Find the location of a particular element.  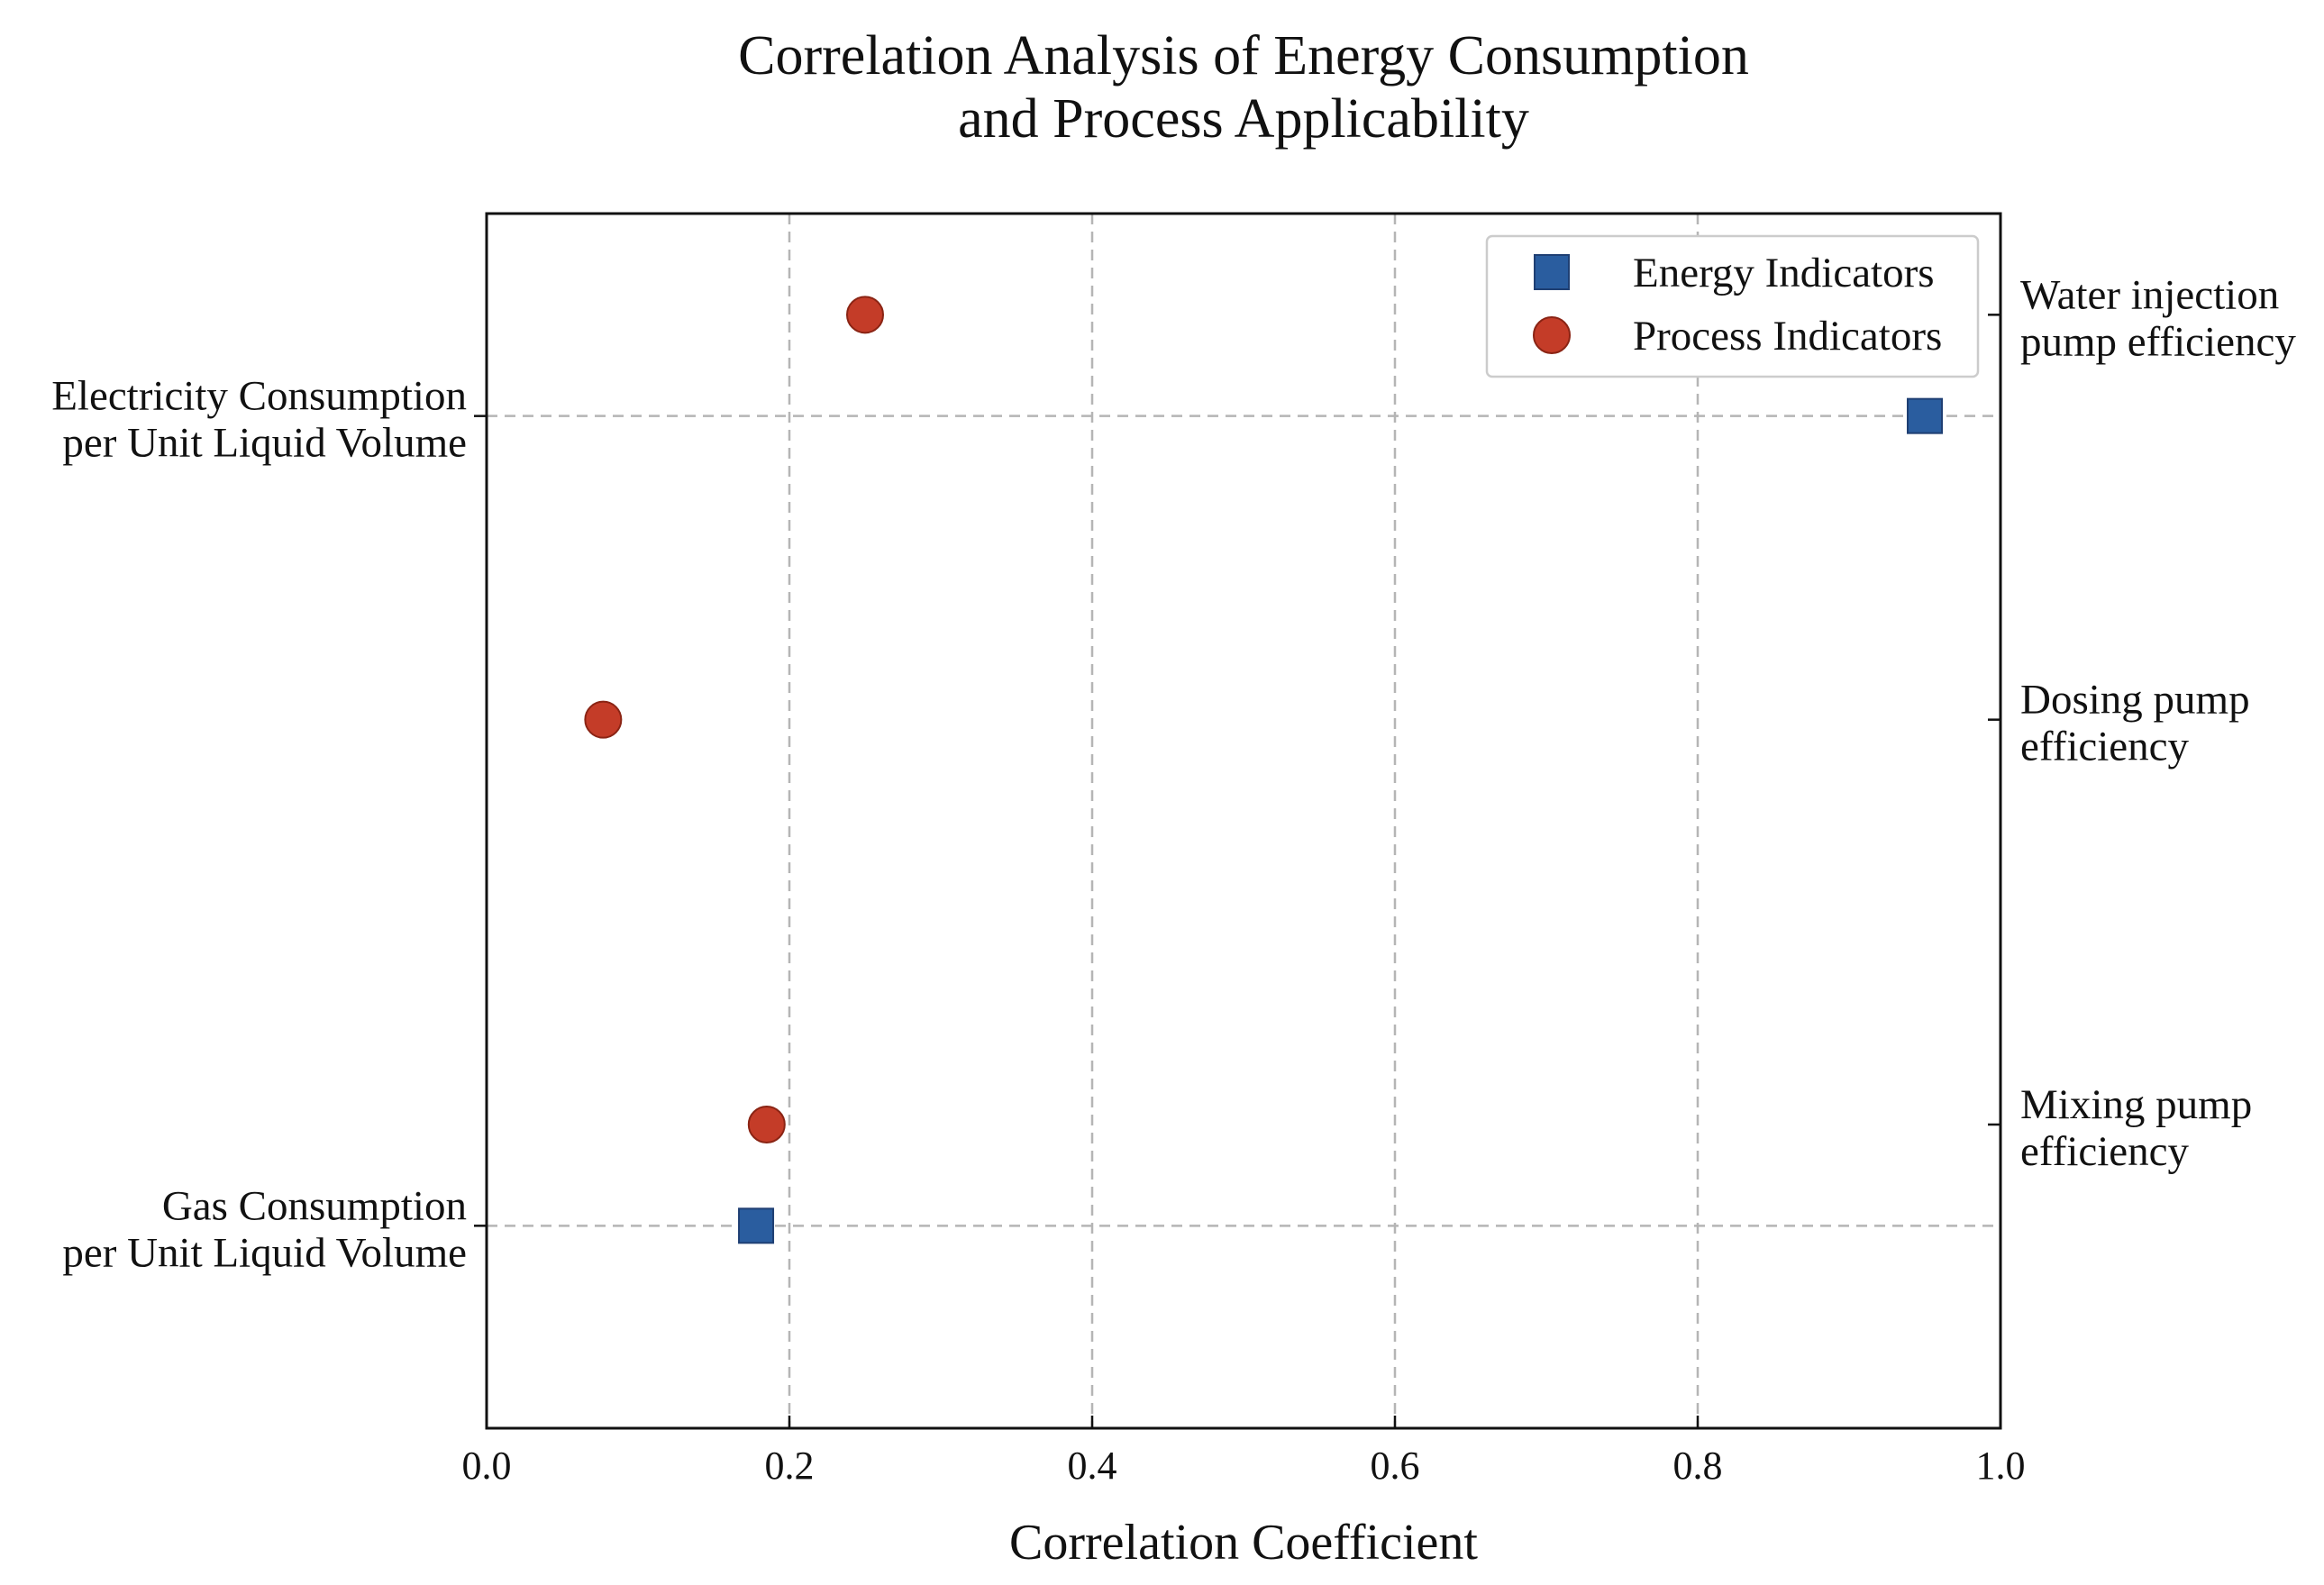

x-tick-label: 0.2 is located at coordinates (790, 1466).